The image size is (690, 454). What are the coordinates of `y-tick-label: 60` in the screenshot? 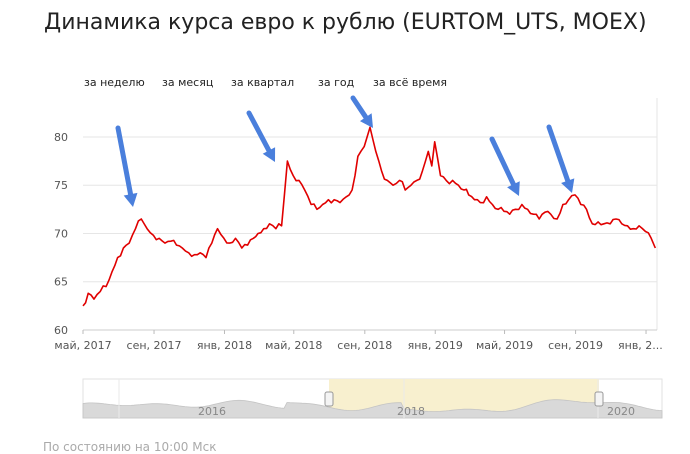 It's located at (61, 330).